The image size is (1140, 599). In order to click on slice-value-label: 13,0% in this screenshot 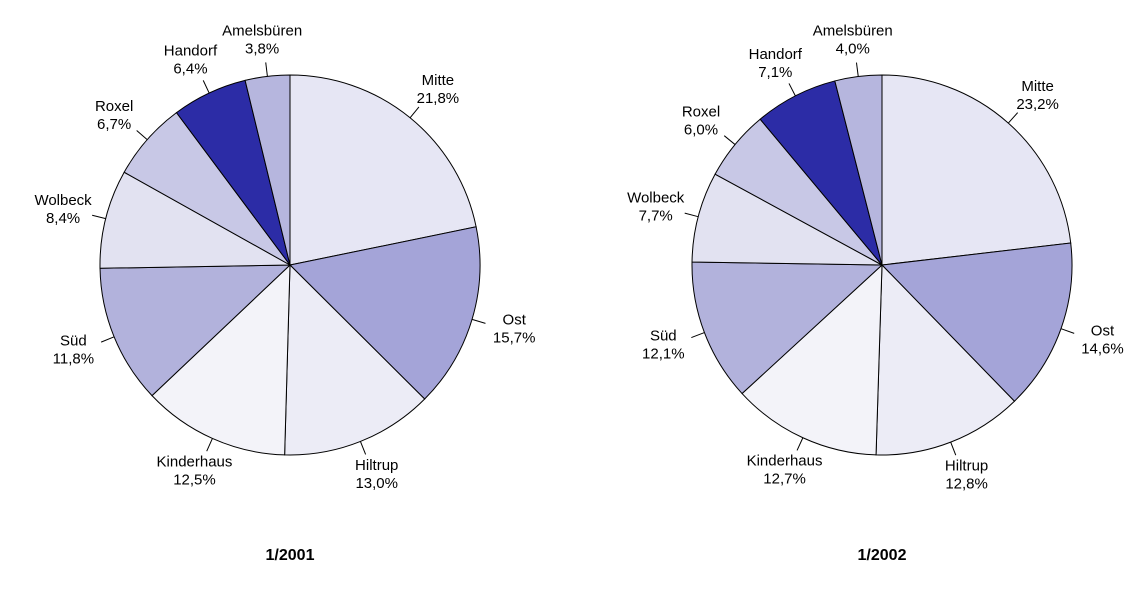, I will do `click(376, 483)`.